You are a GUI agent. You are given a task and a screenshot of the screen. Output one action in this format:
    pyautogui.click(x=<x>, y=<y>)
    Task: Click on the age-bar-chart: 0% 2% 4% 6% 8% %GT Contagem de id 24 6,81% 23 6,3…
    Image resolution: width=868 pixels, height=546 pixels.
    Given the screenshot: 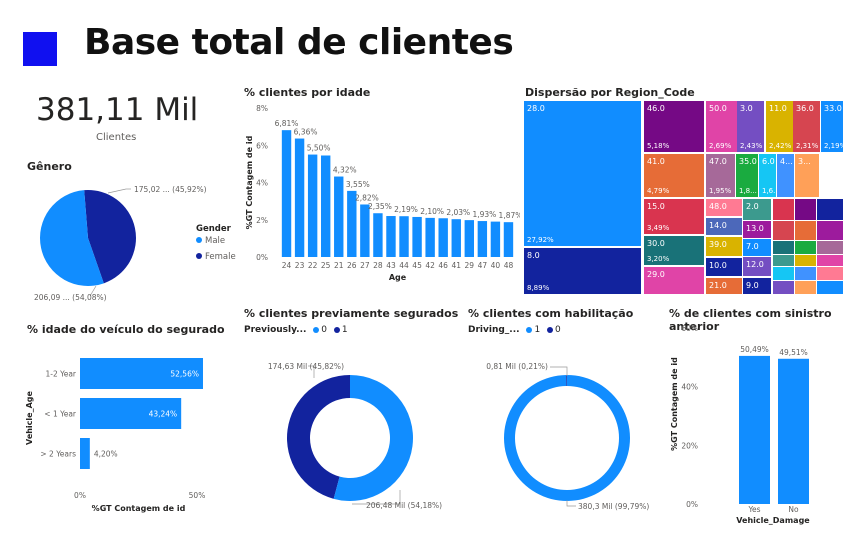 What is the action you would take?
    pyautogui.click(x=380, y=192)
    